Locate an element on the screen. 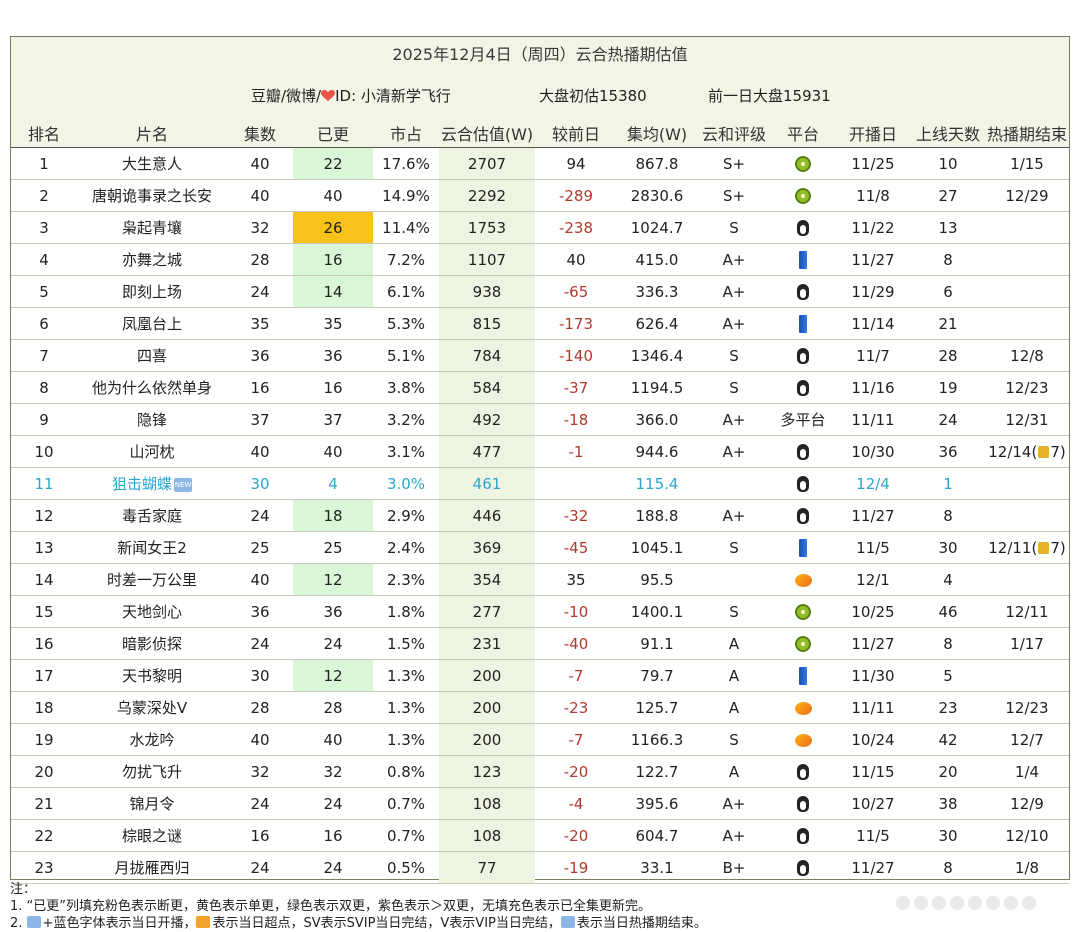  rank-cell: 10 is located at coordinates (44, 451).